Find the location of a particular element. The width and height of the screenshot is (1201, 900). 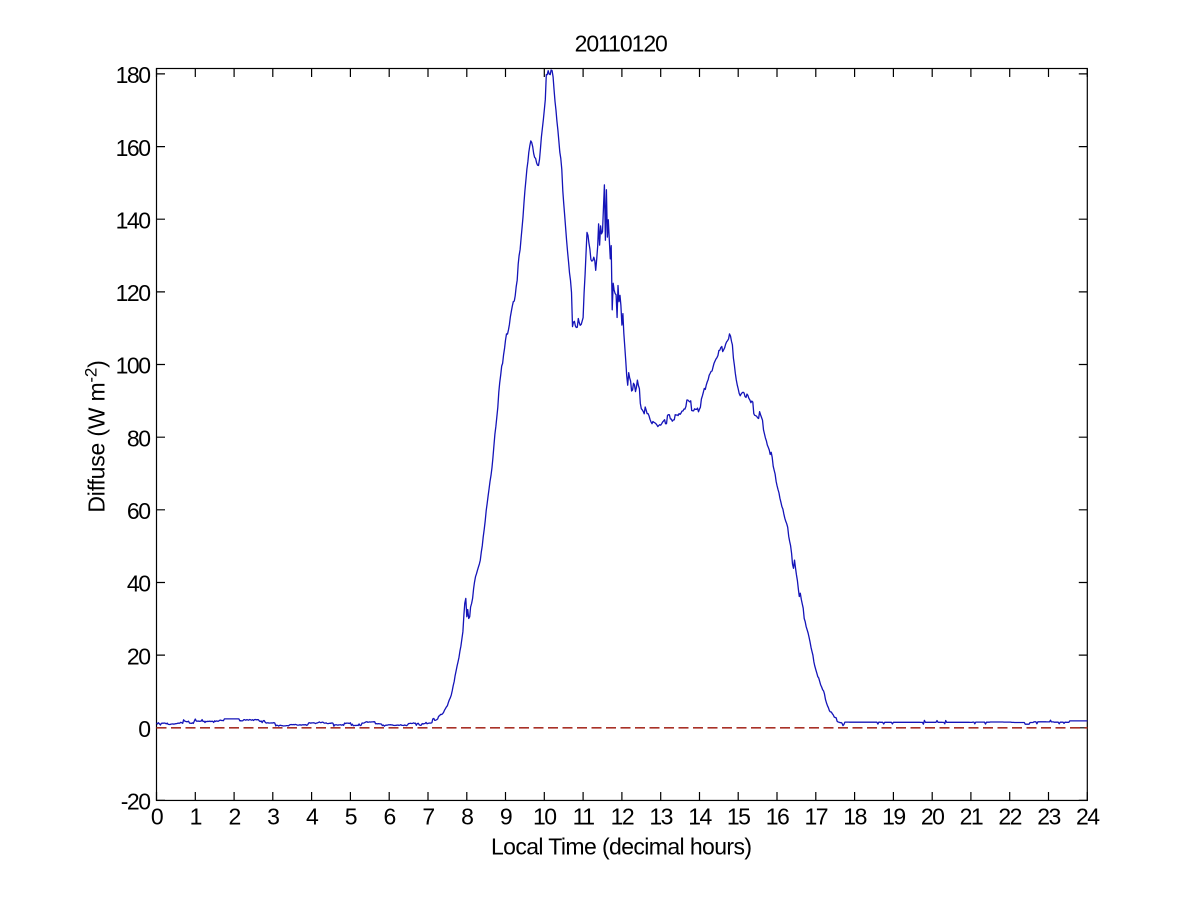

svg-text: 22 is located at coordinates (1009, 817).